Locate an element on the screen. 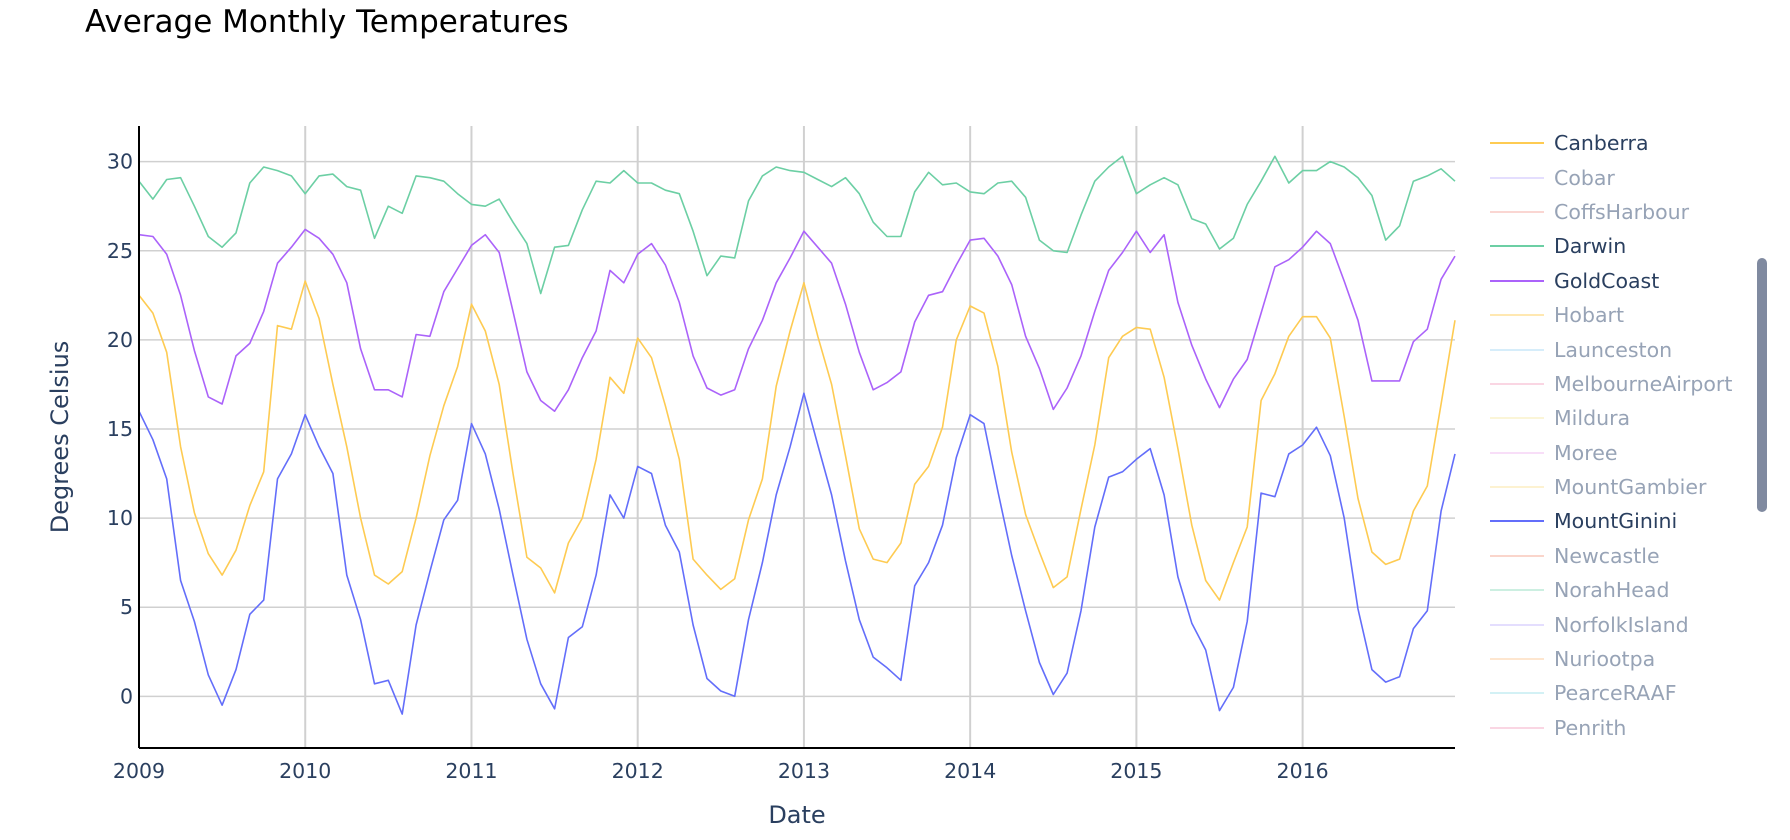  legend-item-goldcoast: GoldCoast is located at coordinates (1630, 281).